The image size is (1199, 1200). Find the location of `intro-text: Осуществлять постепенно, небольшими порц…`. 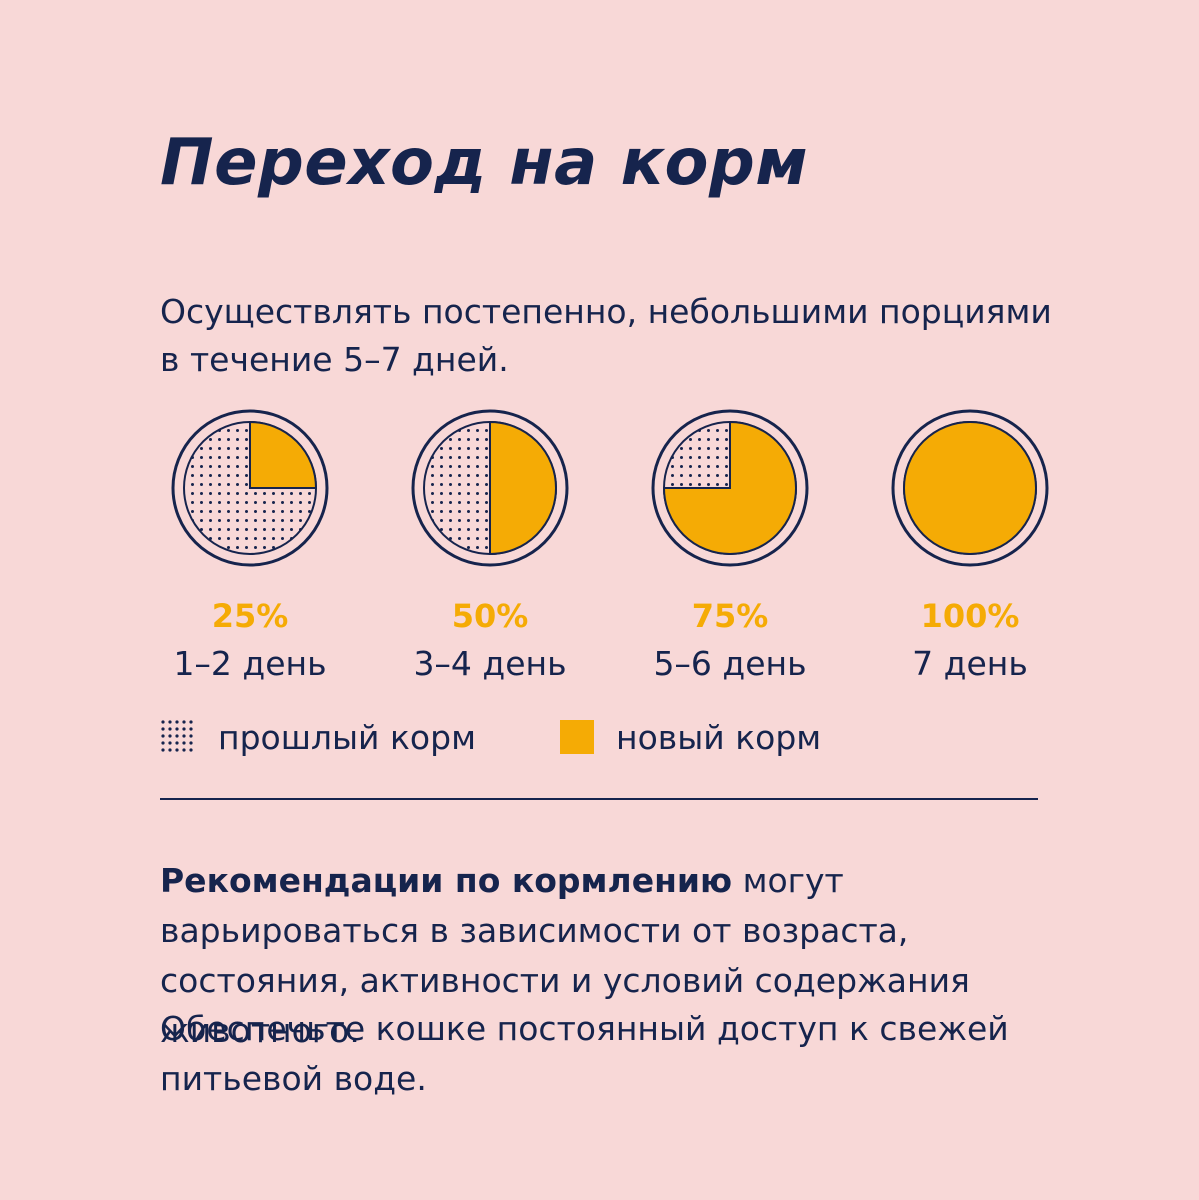

intro-text: Осуществлять постепенно, небольшими порц… is located at coordinates (606, 335).